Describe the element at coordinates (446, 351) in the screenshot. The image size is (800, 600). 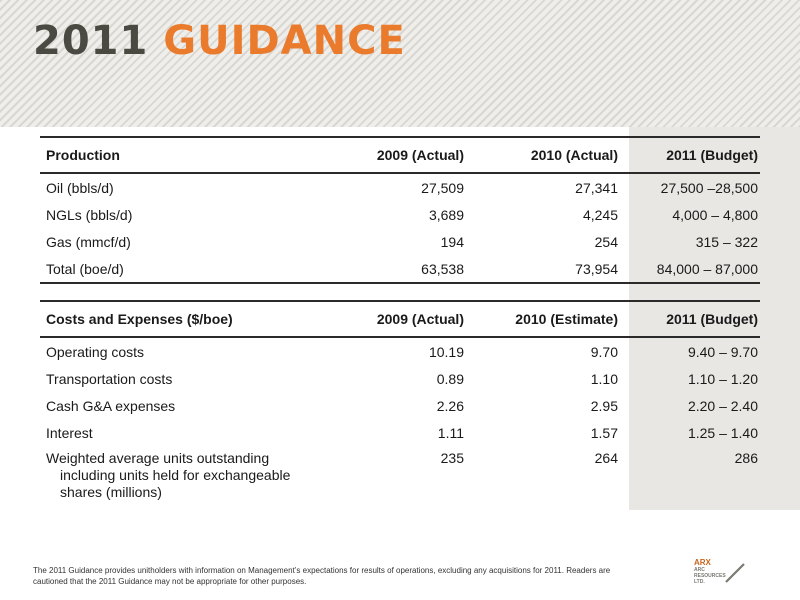
I see `value-2009: 10.19` at that location.